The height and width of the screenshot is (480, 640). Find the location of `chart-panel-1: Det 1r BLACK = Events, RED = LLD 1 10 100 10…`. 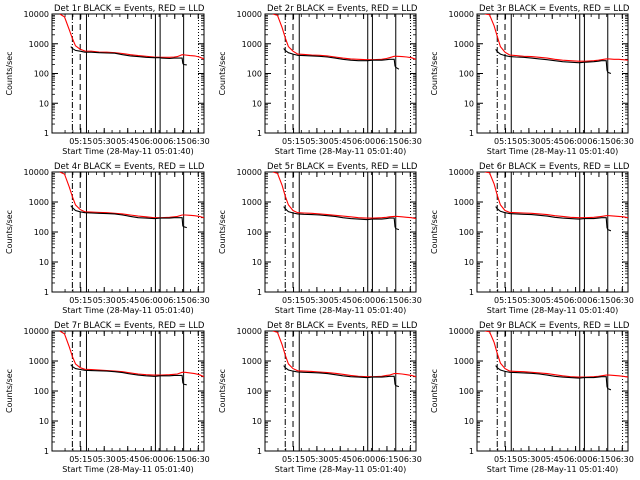

chart-panel-1: Det 1r BLACK = Events, RED = LLD 1 10 100 10… is located at coordinates (107, 80).